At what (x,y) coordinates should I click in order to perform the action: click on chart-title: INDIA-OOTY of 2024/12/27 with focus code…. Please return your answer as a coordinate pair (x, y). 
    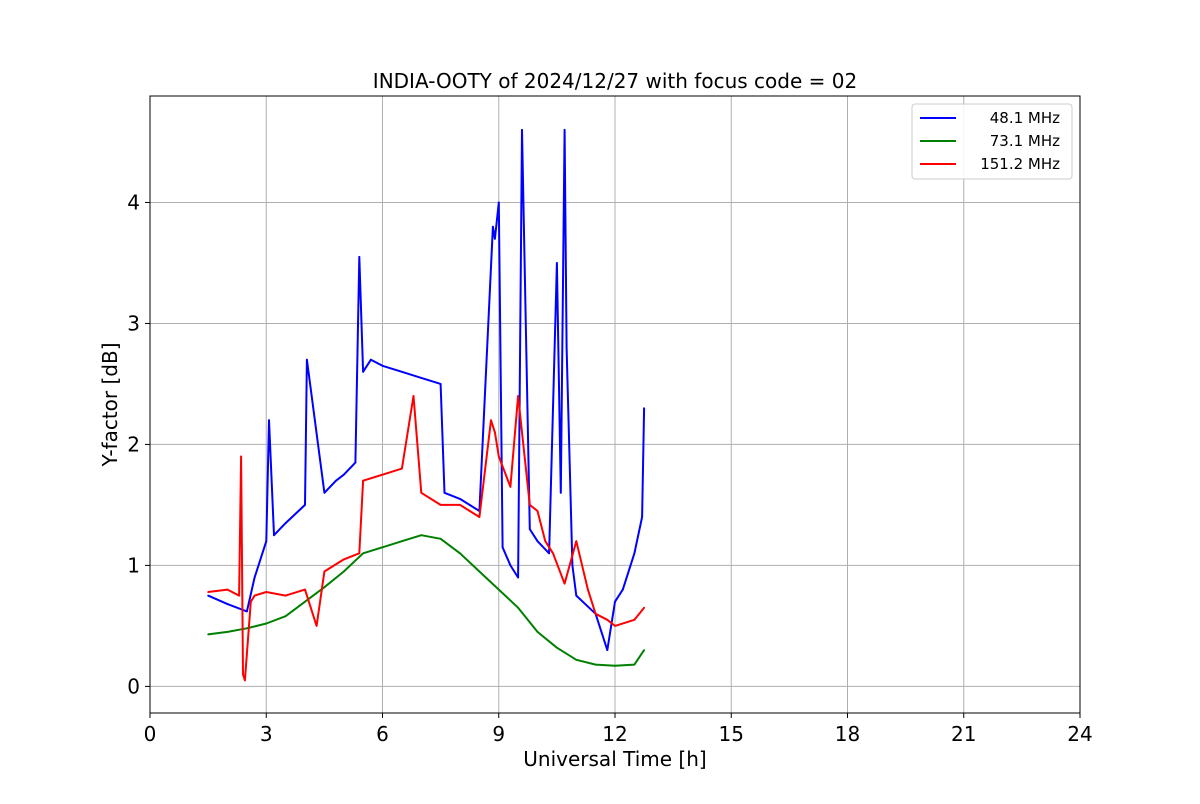
    Looking at the image, I should click on (615, 81).